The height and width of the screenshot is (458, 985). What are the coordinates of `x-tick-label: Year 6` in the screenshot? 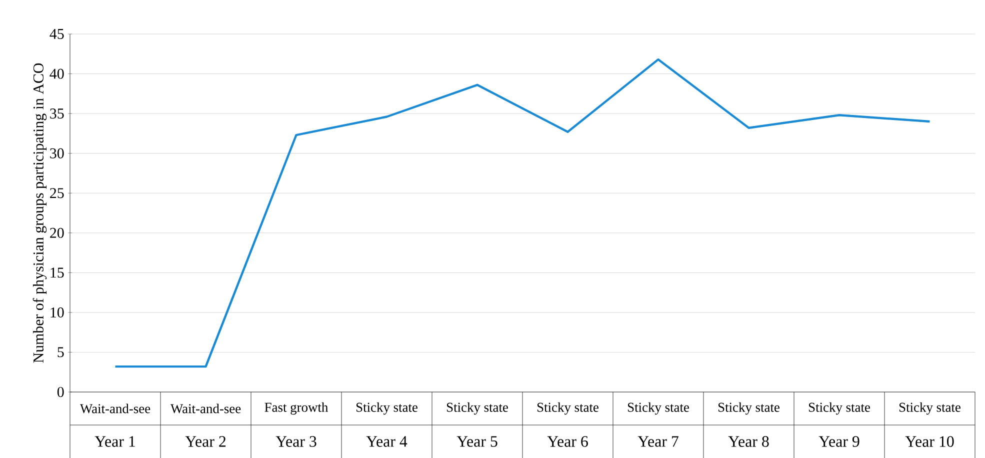 It's located at (567, 441).